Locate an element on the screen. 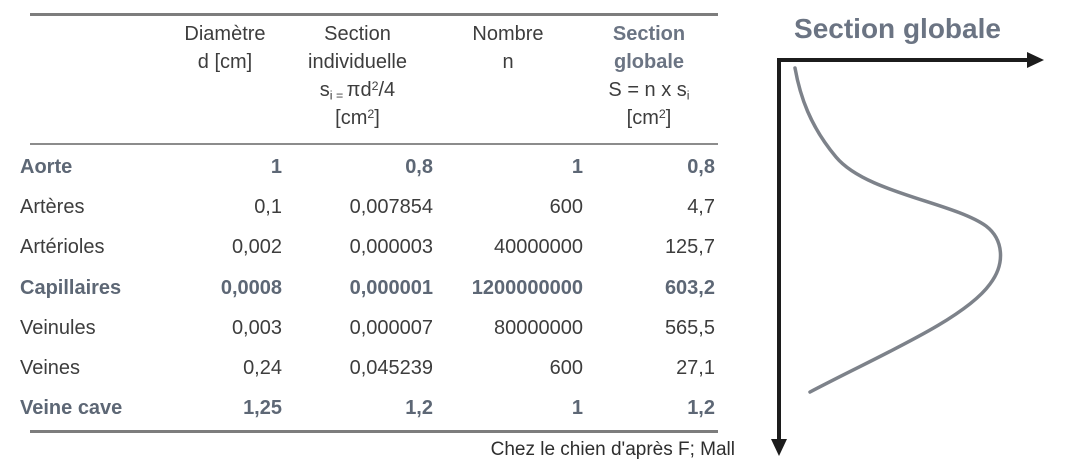  source-caption: Chez le chien d'après F; Mall is located at coordinates (612, 449).